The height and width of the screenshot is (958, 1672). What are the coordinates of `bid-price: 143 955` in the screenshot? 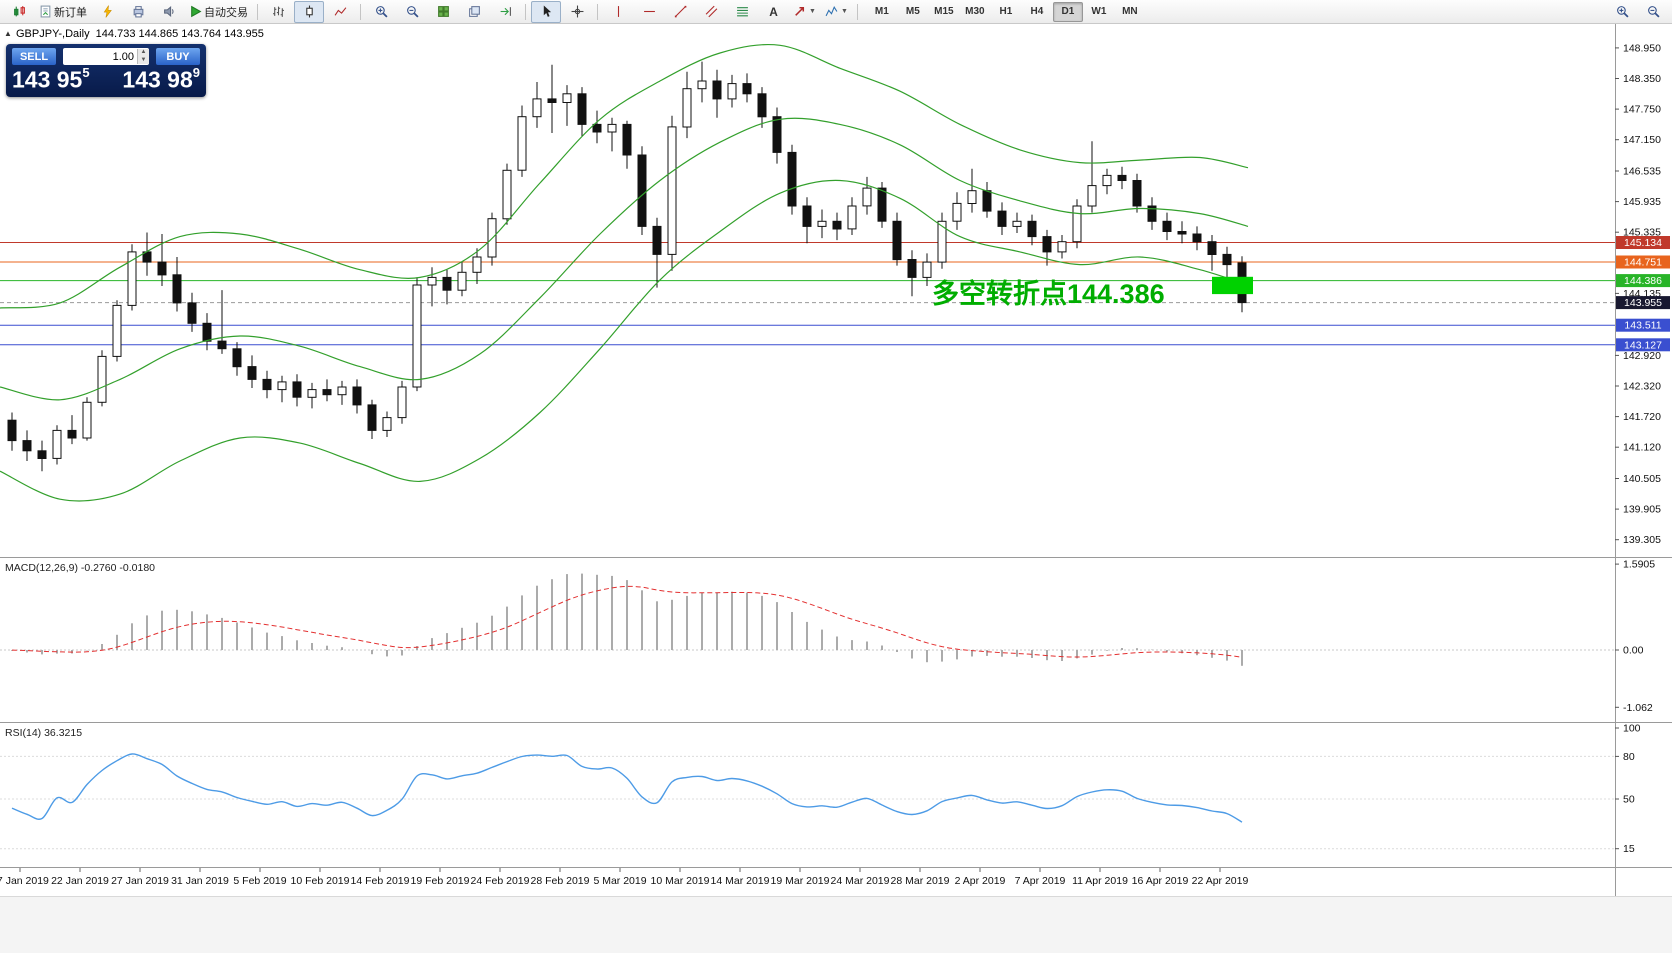 It's located at (51, 79).